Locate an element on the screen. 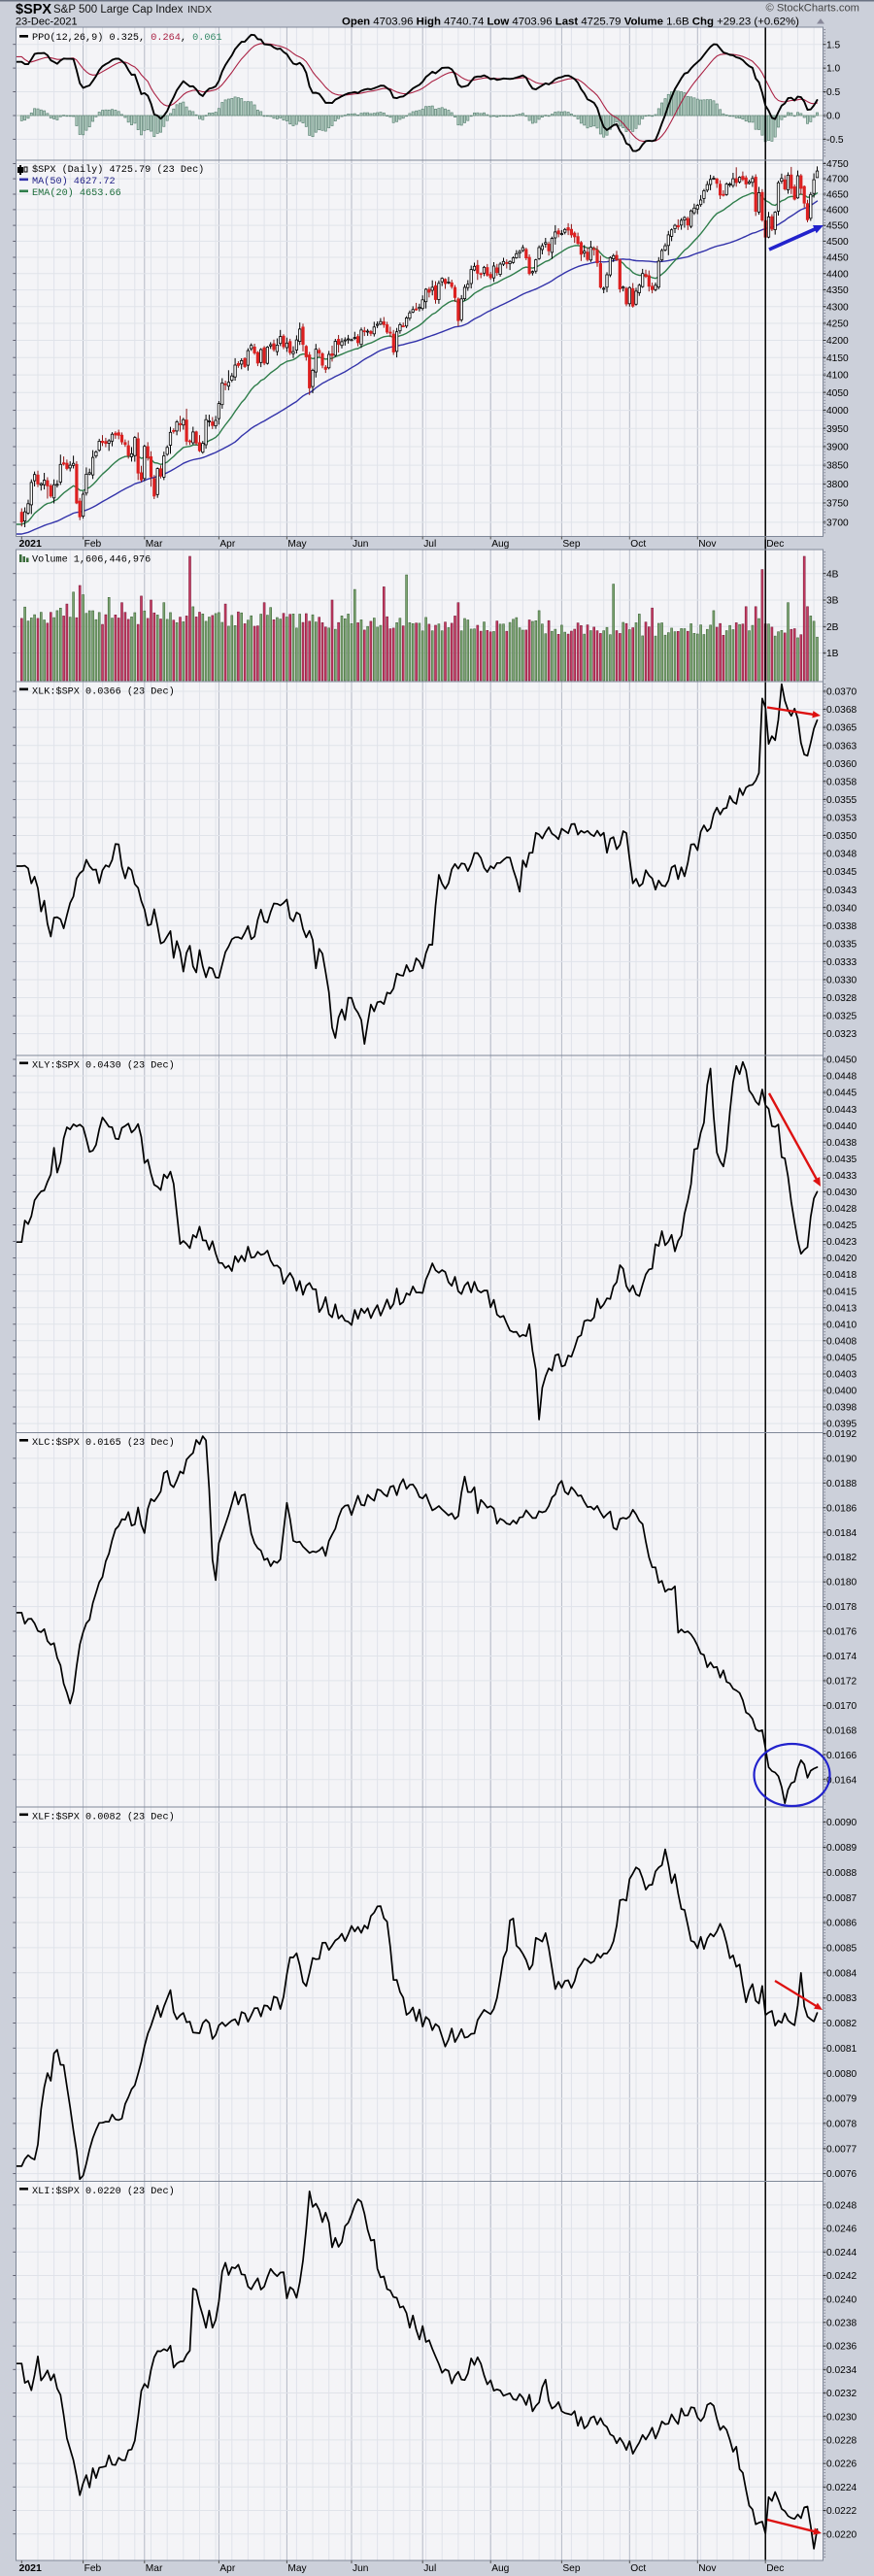 The width and height of the screenshot is (874, 2576). svg-text: 0.0435 is located at coordinates (841, 1160).